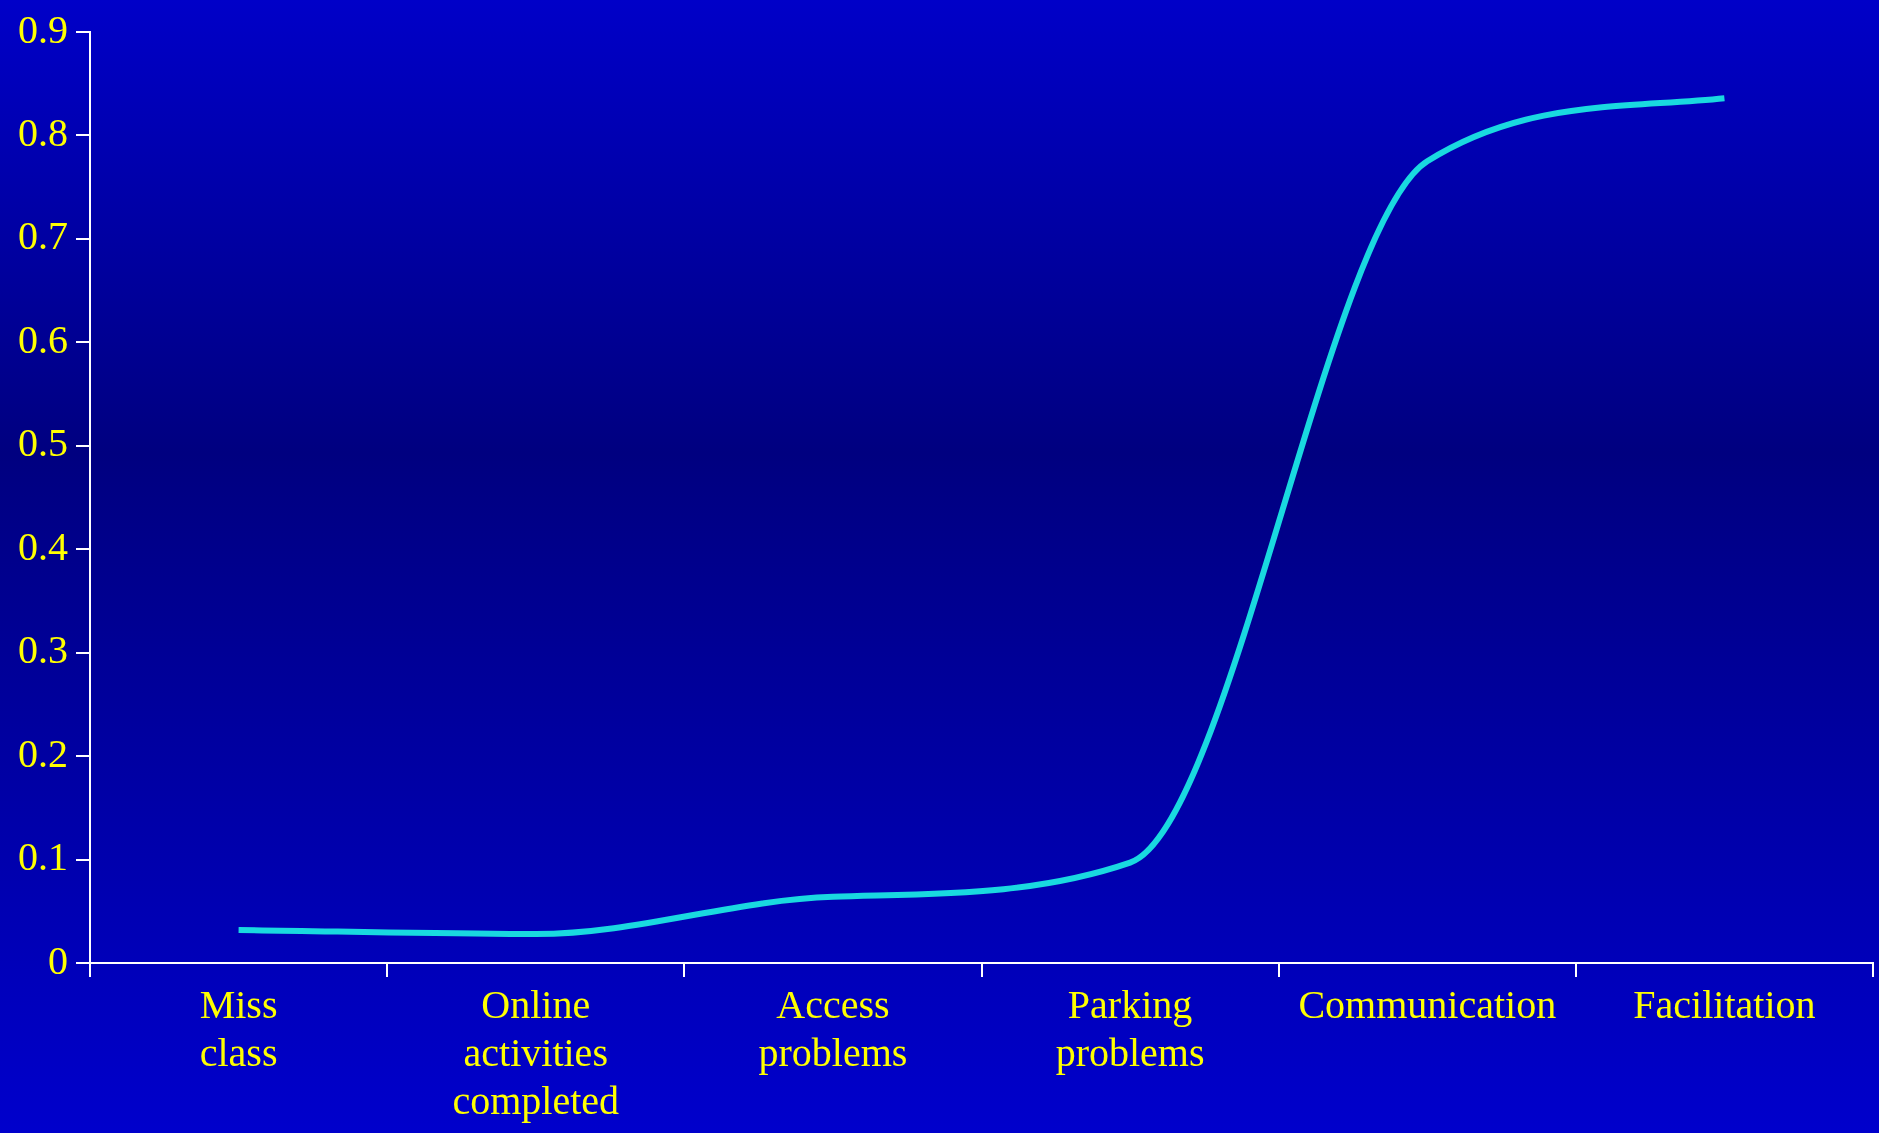  Describe the element at coordinates (833, 1028) in the screenshot. I see `x-tick-label: Access problems` at that location.